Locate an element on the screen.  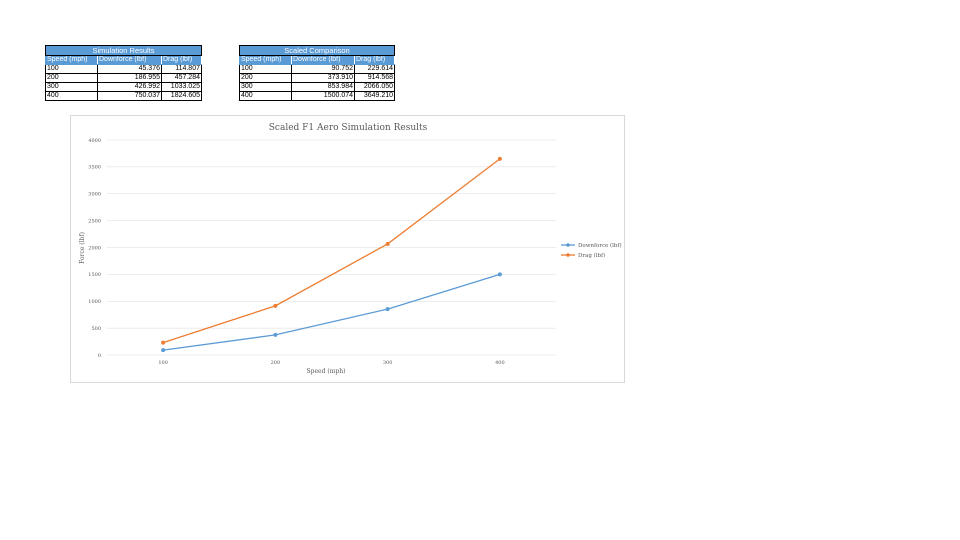
cell-drag: 457.284 is located at coordinates (181, 78).